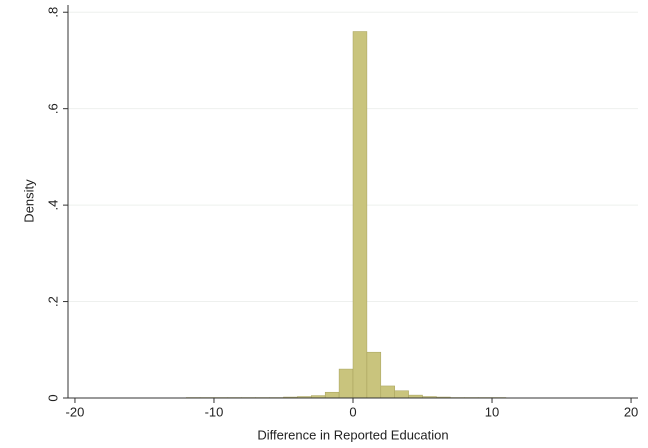  I want to click on y-axis-label: Density, so click(28, 201).